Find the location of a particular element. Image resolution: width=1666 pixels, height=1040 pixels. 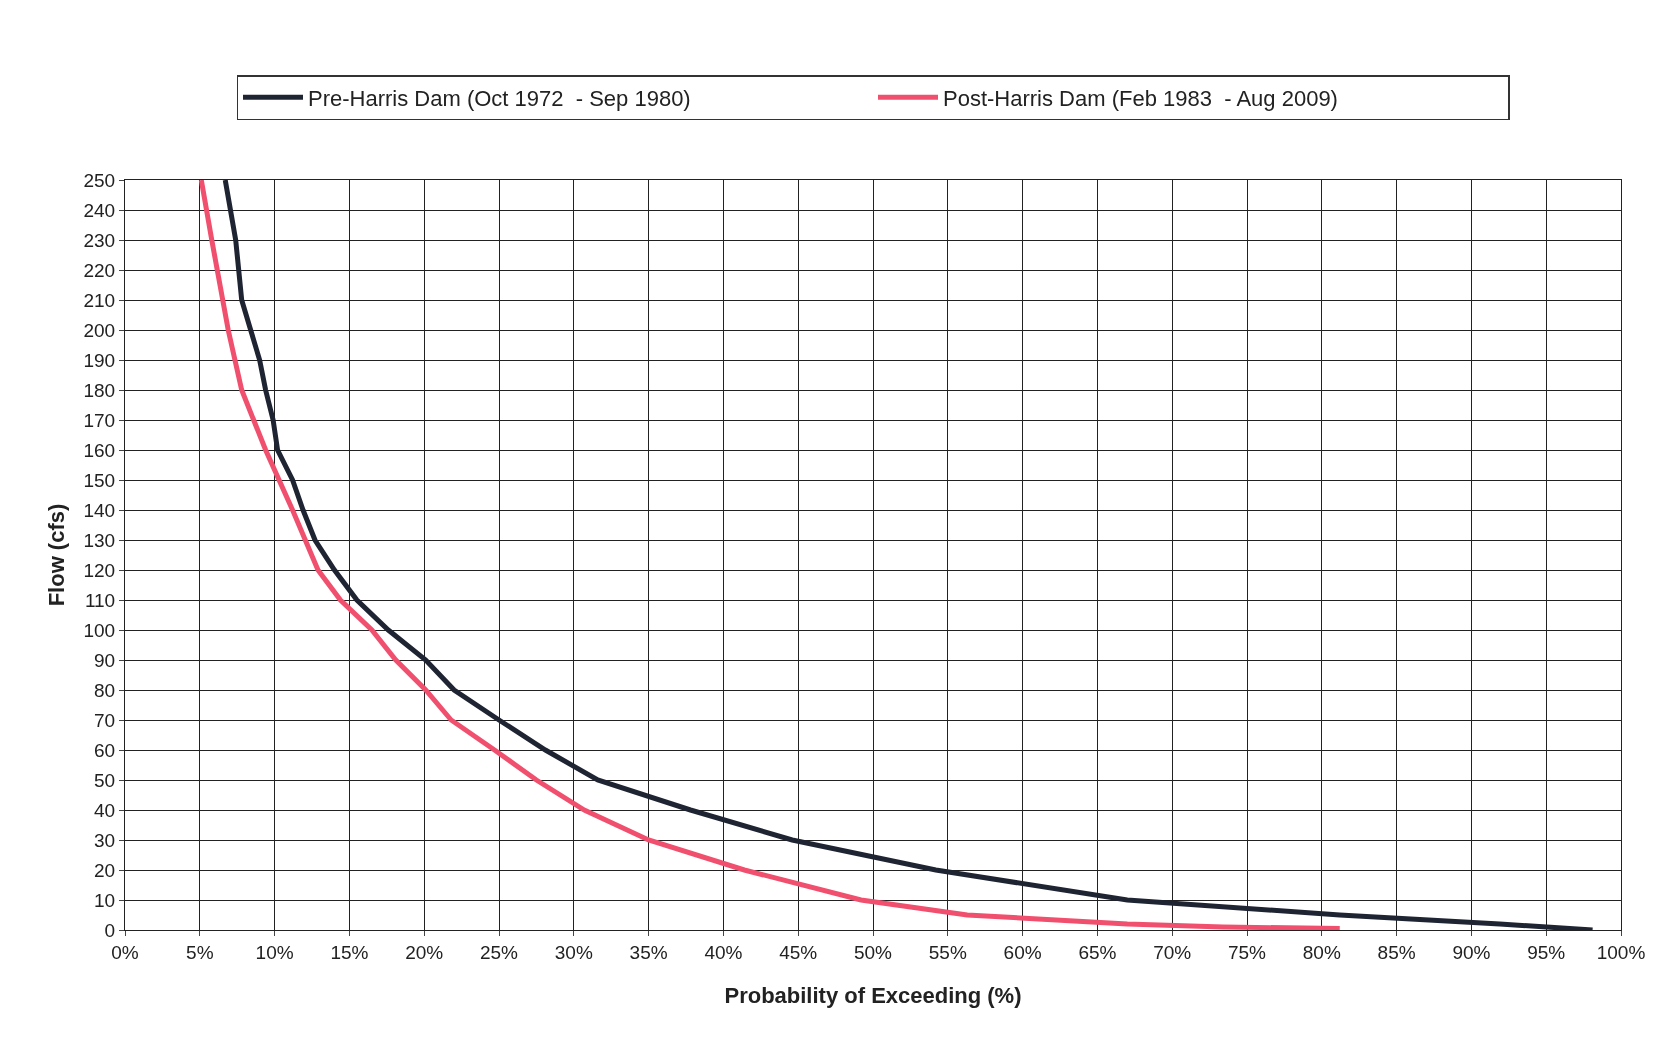

x-tick-label: 30% is located at coordinates (573, 952).